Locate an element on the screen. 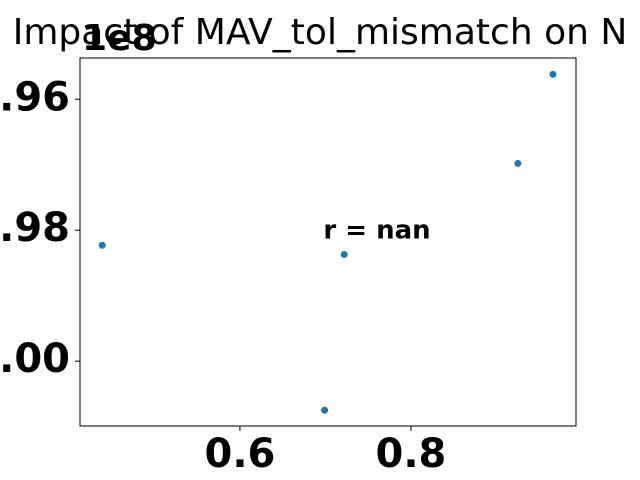 The height and width of the screenshot is (480, 640). y-tick-label: −1.98 is located at coordinates (35, 228).